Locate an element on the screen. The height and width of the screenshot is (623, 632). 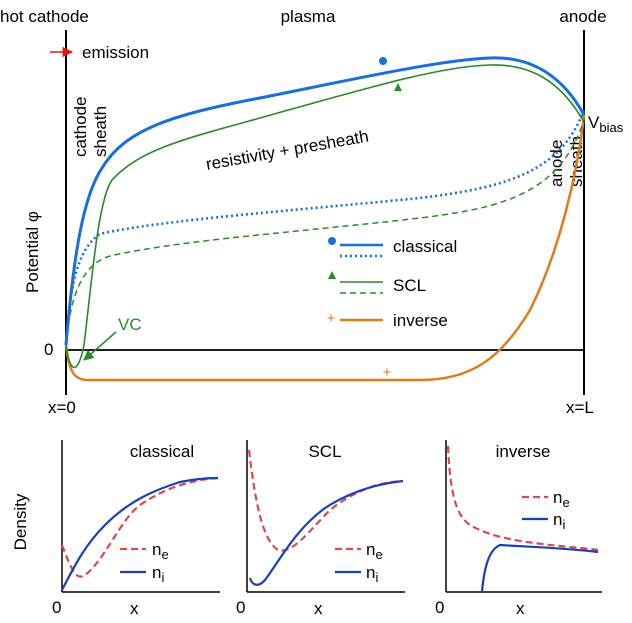
legend: classical SCL + inverse is located at coordinates (392, 283).